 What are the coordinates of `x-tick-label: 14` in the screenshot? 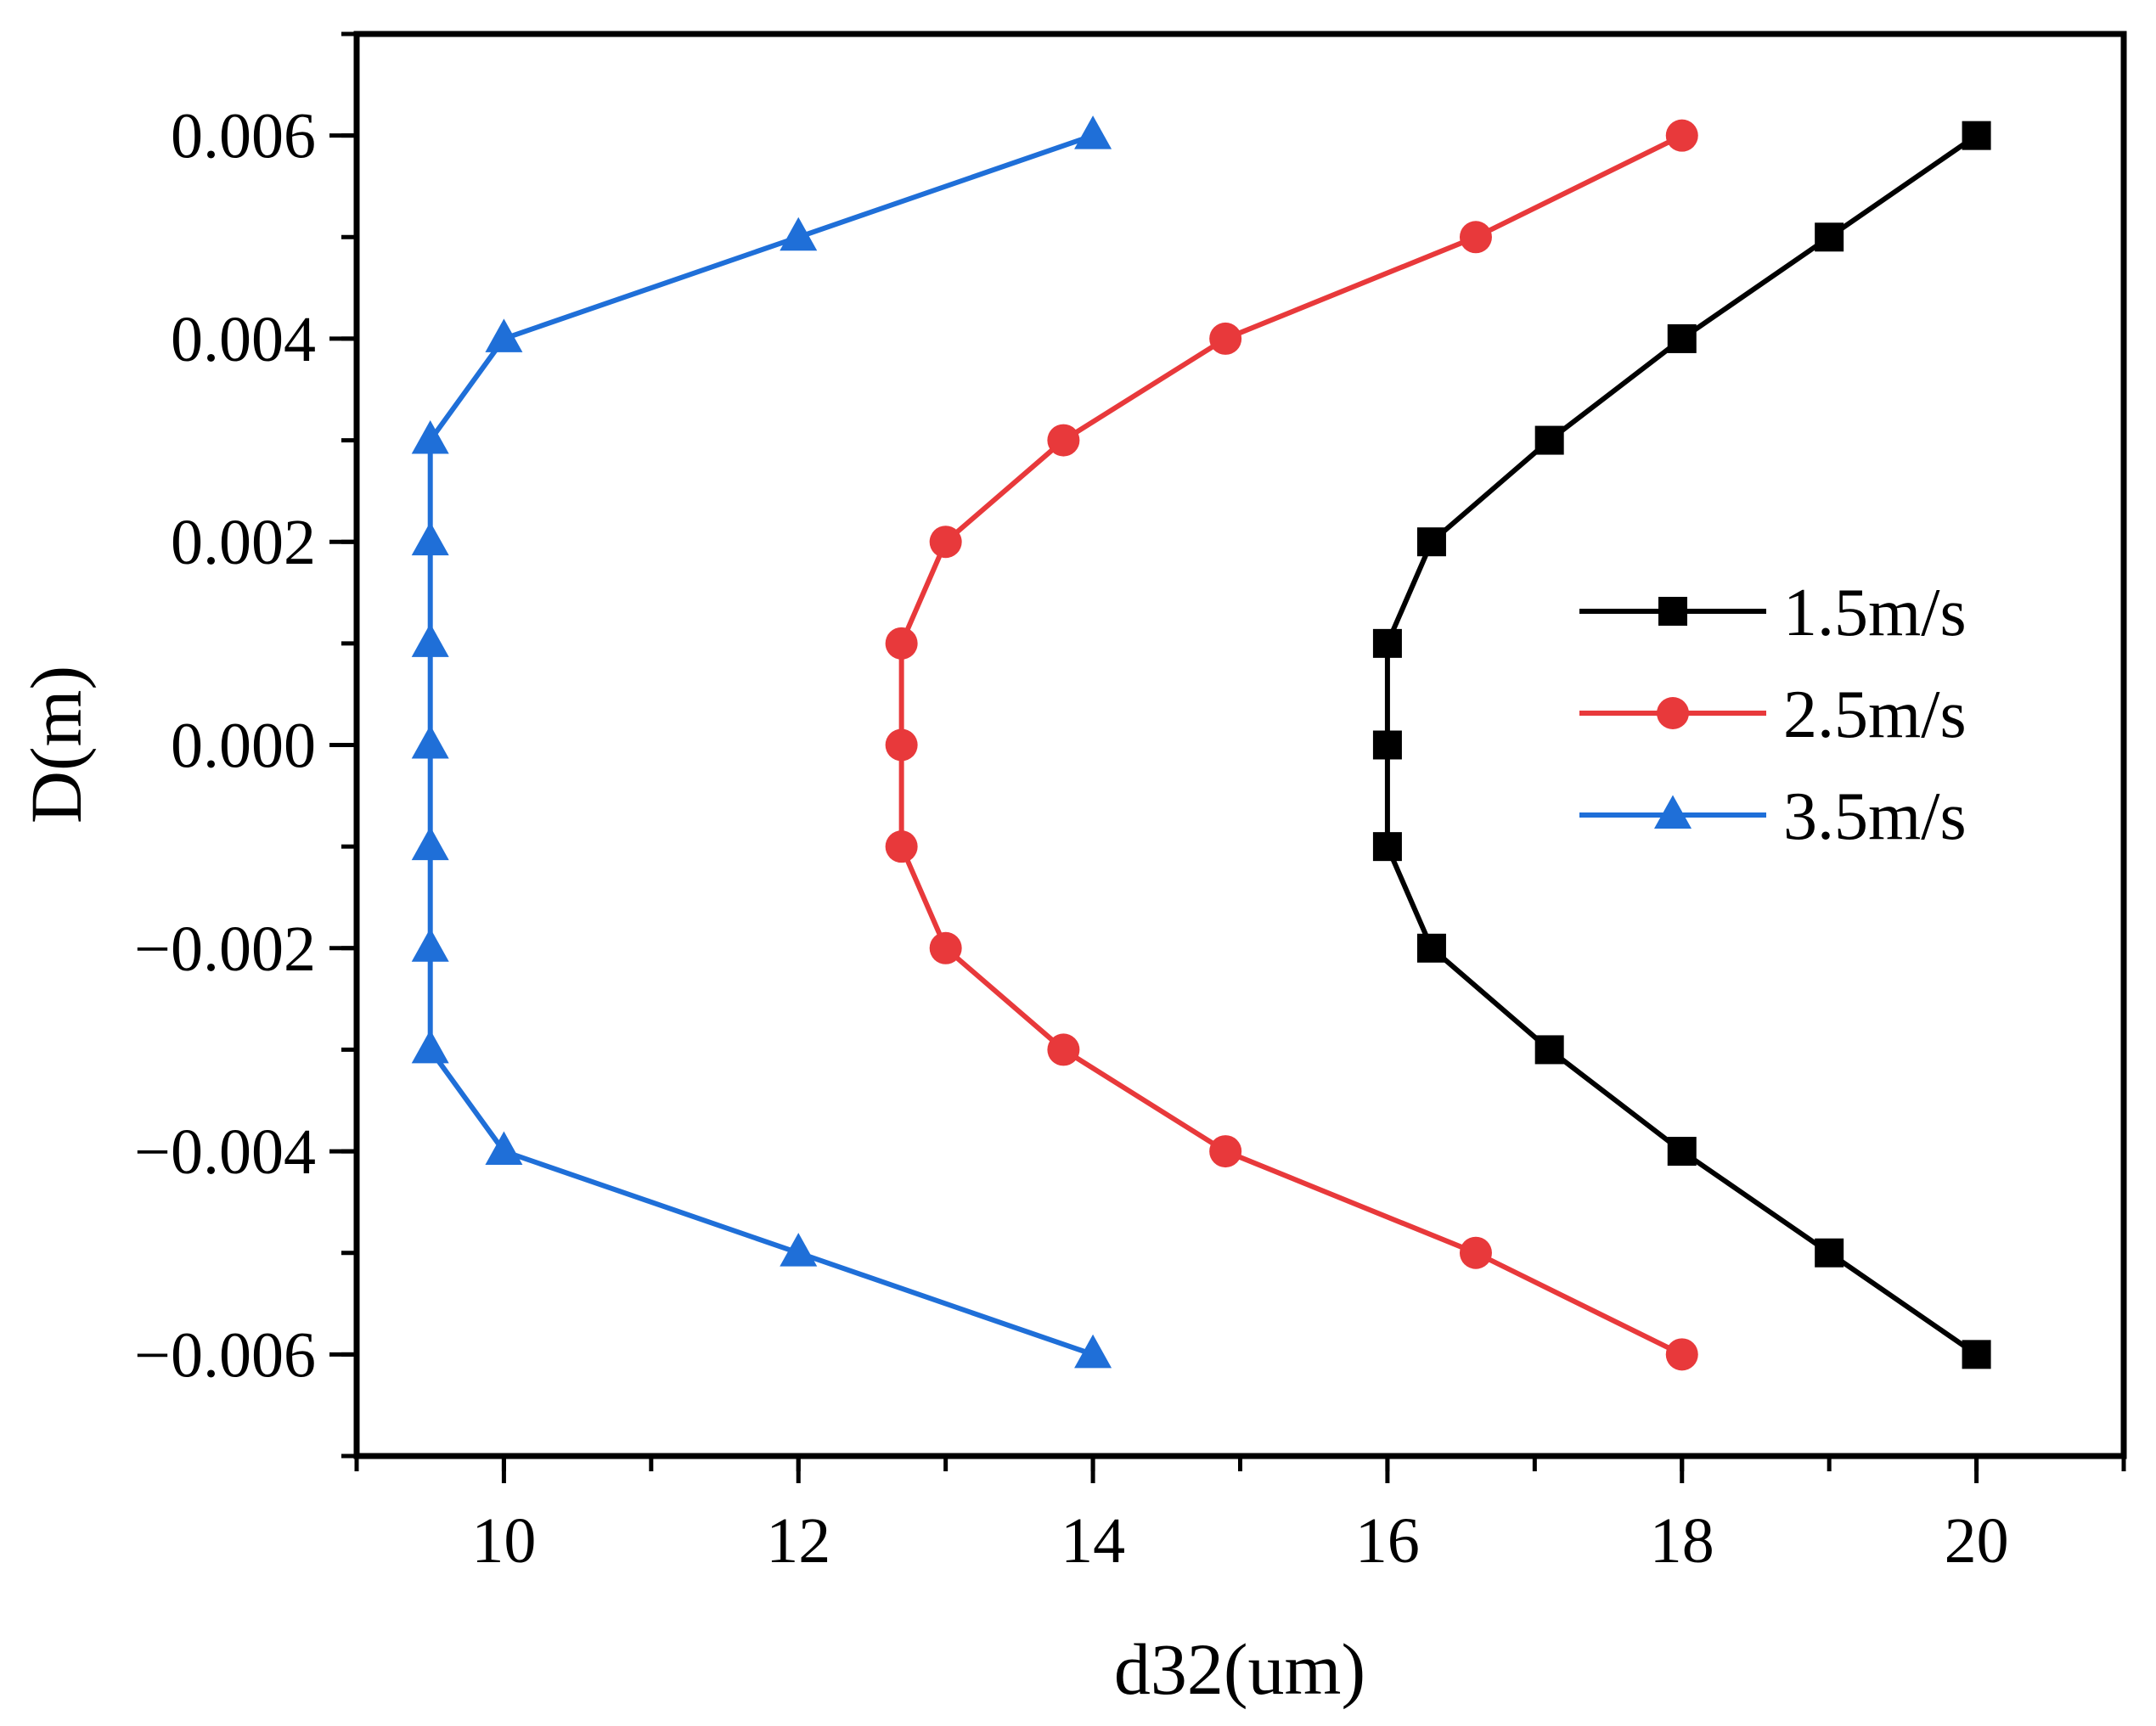 It's located at (1093, 1541).